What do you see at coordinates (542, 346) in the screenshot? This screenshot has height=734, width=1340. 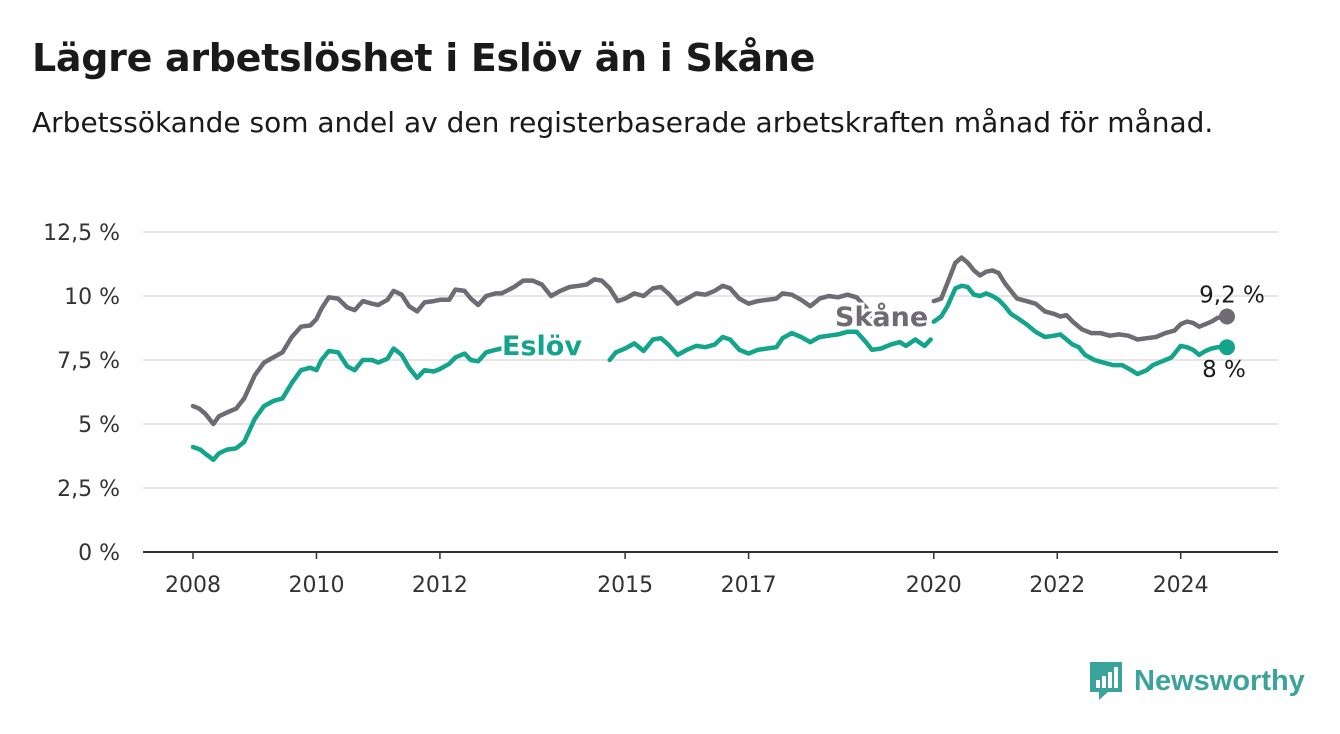 I see `series-label-eslov: Eslöv` at bounding box center [542, 346].